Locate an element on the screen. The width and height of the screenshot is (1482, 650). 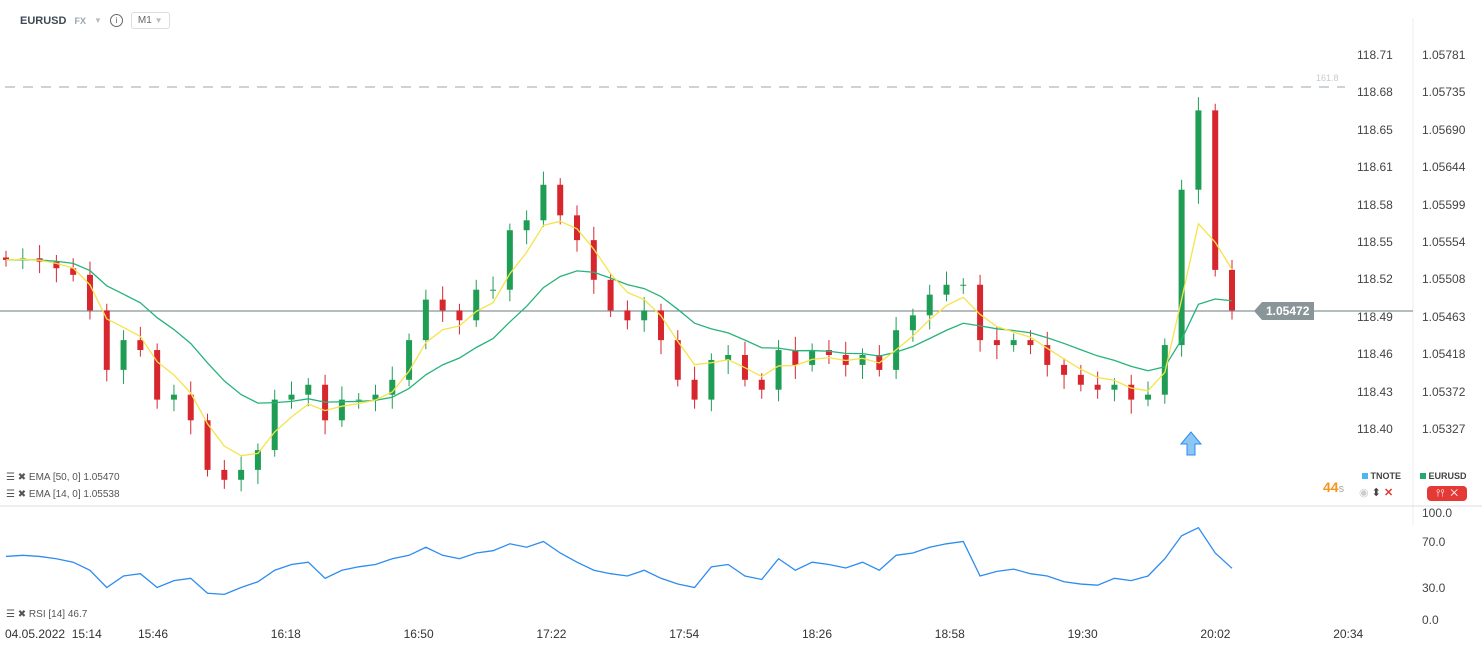
time-tick: 17:22 is located at coordinates (551, 634).